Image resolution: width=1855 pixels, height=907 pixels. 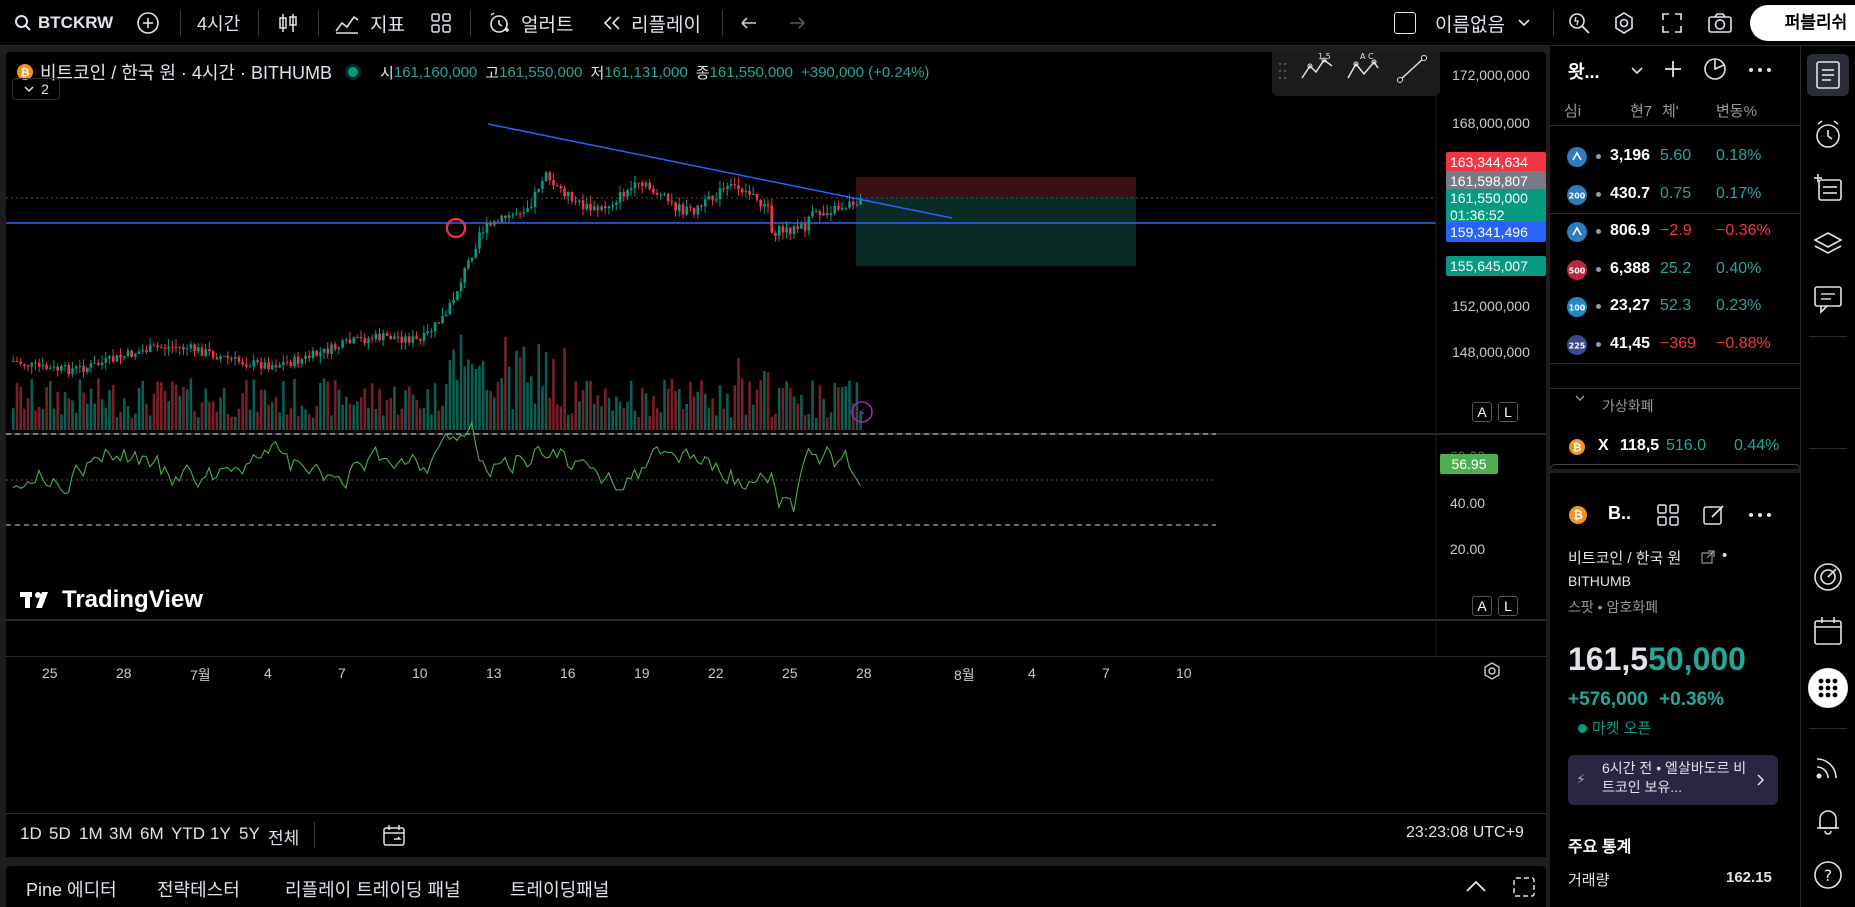 I want to click on open-value: 161,160,000, so click(x=435, y=72).